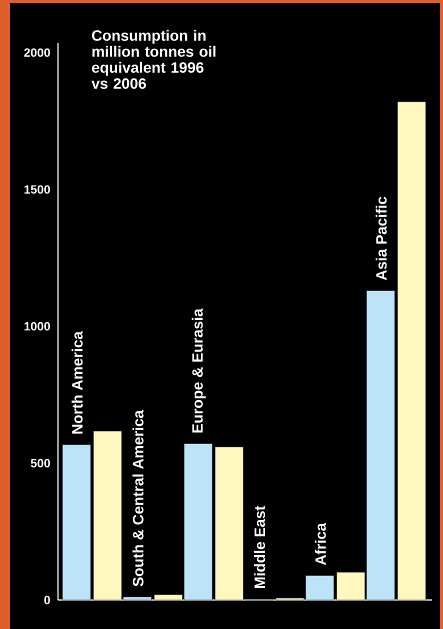  What do you see at coordinates (37, 189) in the screenshot?
I see `y-tick-label: 1500` at bounding box center [37, 189].